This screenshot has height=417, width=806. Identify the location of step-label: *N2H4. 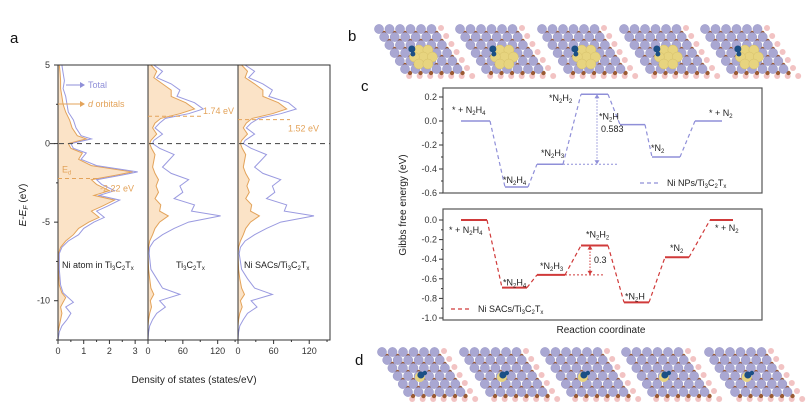
(515, 284).